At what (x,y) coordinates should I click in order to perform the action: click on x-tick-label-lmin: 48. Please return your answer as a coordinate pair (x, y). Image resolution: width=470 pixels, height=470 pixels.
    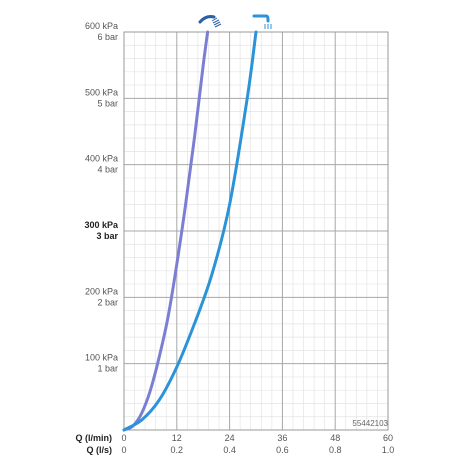
    Looking at the image, I should click on (335, 438).